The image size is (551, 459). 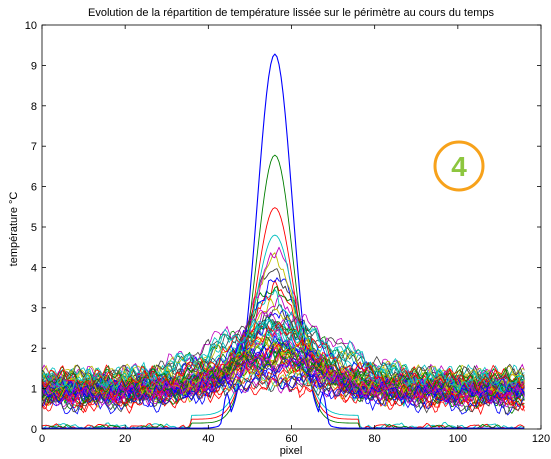 I want to click on x-tick-label: 20, so click(x=125, y=439).